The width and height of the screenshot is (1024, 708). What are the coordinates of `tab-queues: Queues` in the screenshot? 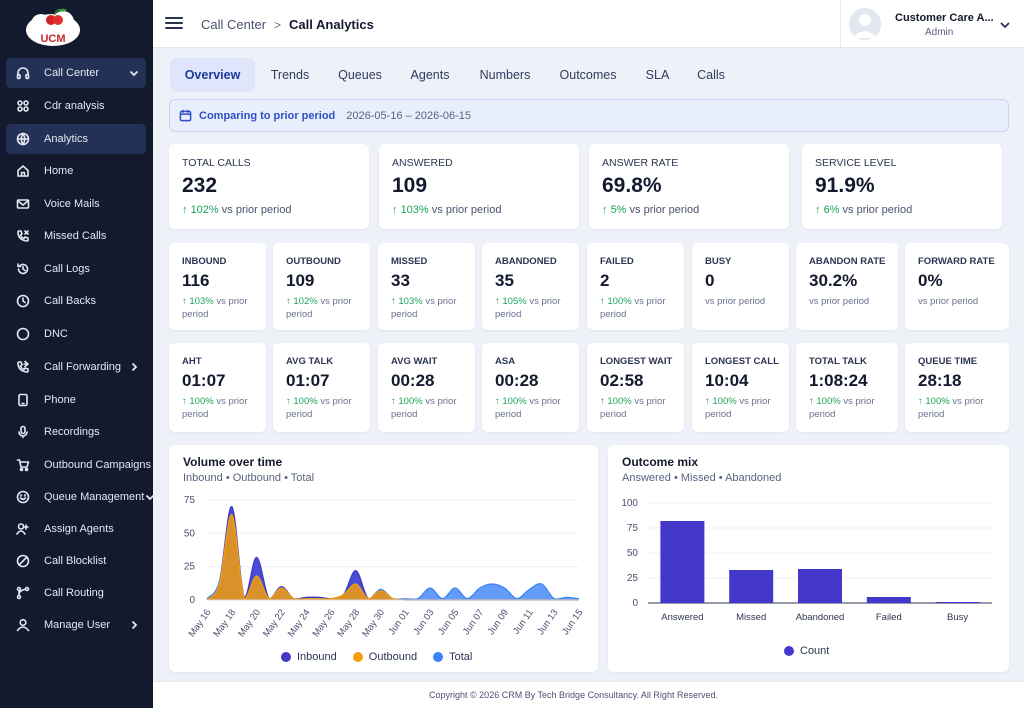 It's located at (360, 75).